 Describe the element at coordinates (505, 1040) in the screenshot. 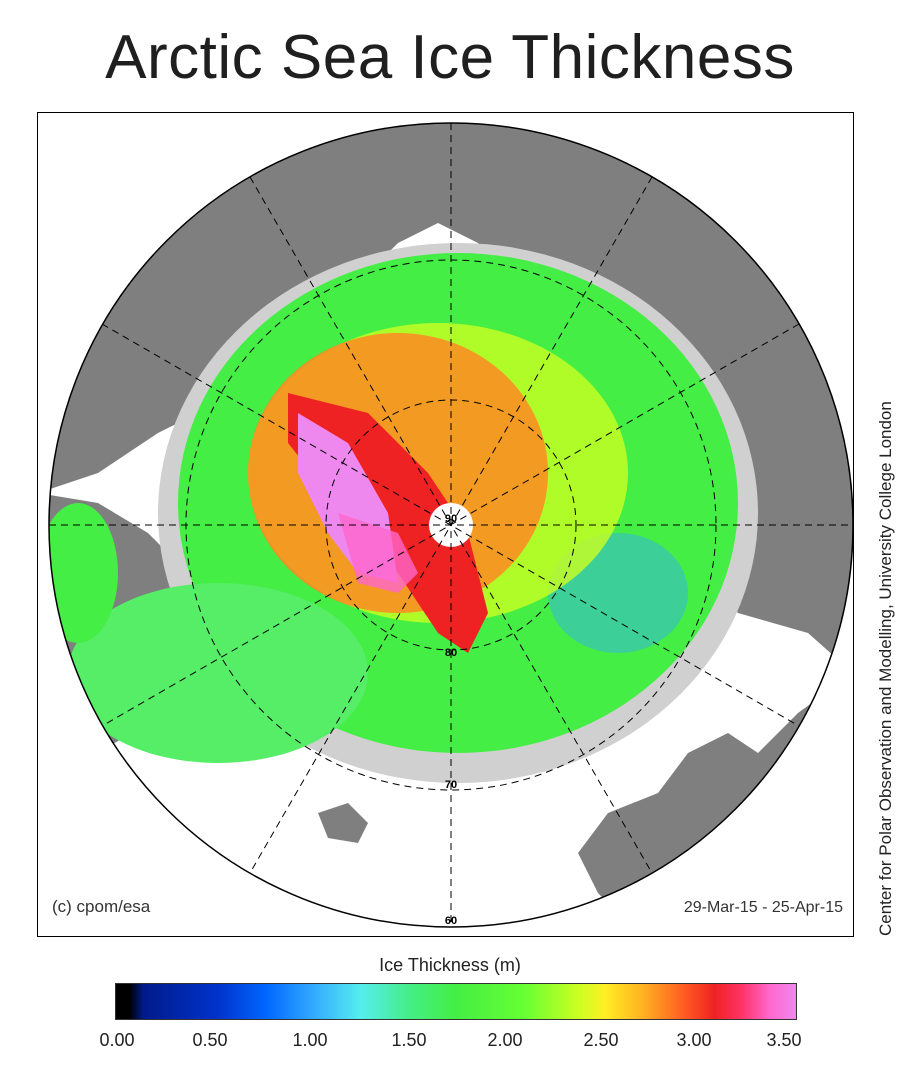

I see `colorbar-tick: 2.00` at that location.